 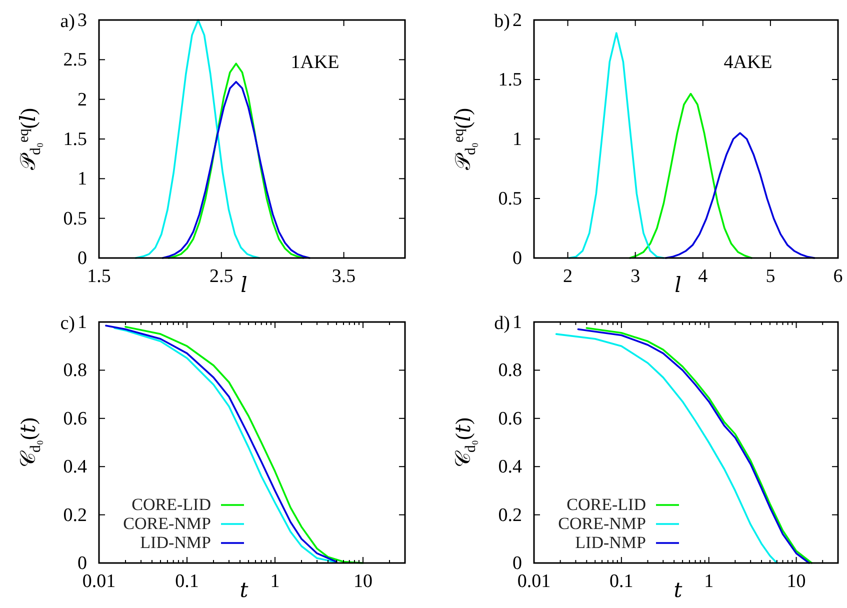 What do you see at coordinates (67, 323) in the screenshot?
I see `chart-title: c)` at bounding box center [67, 323].